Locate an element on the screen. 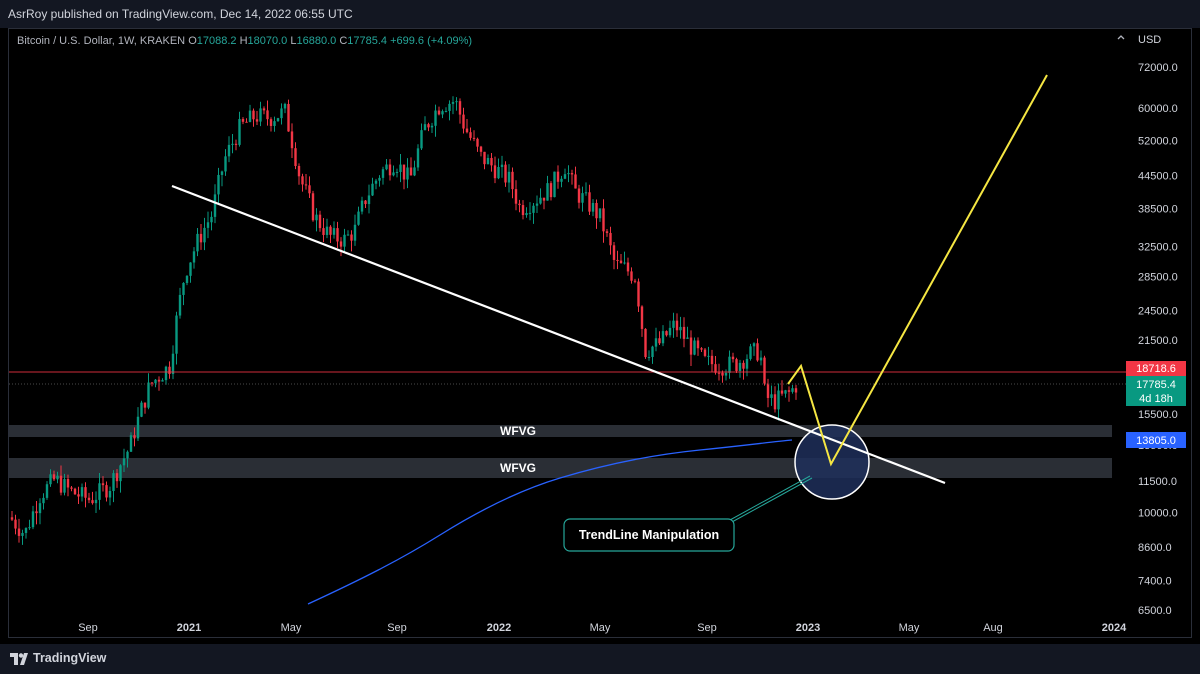  low-label: L is located at coordinates (293, 41).